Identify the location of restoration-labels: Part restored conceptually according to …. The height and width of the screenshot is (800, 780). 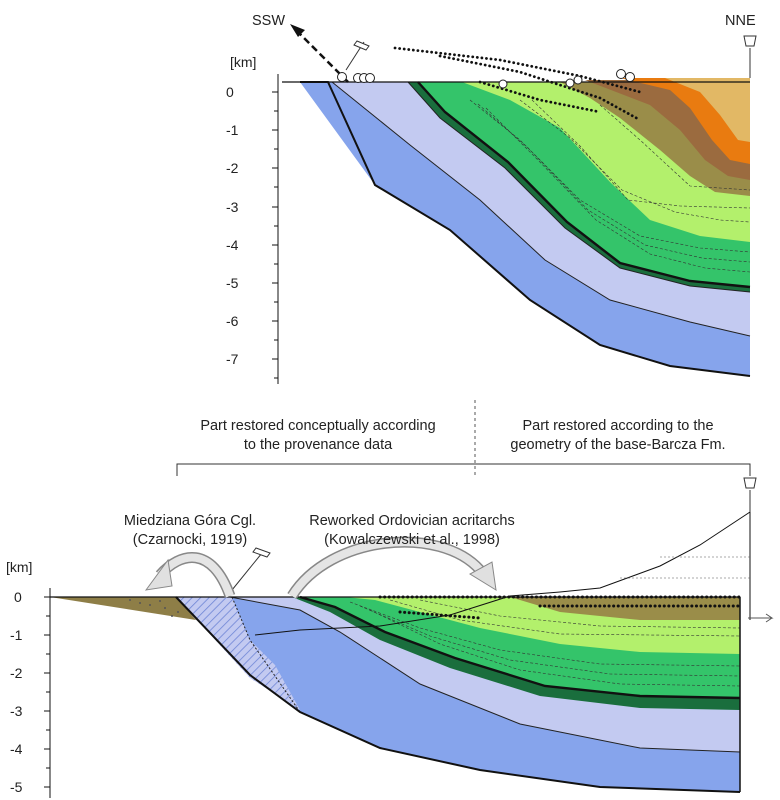
(463, 439).